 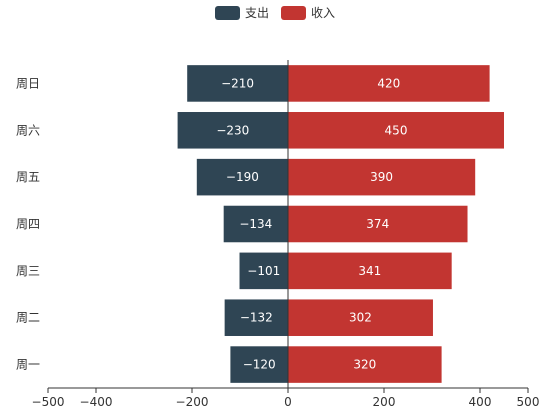 What do you see at coordinates (293, 12) in the screenshot?
I see `legend-swatch-income` at bounding box center [293, 12].